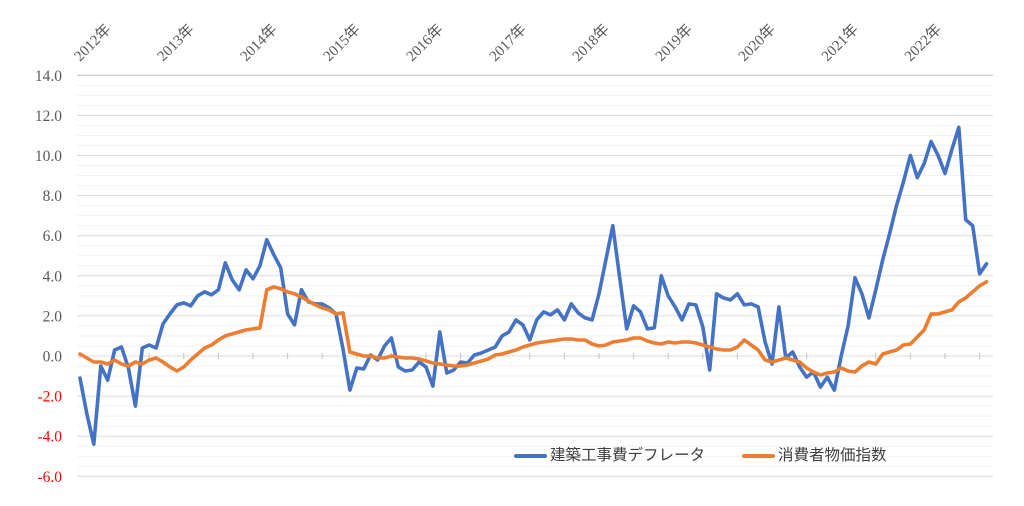  Describe the element at coordinates (48, 156) in the screenshot. I see `y-axis-label: 10.0` at that location.